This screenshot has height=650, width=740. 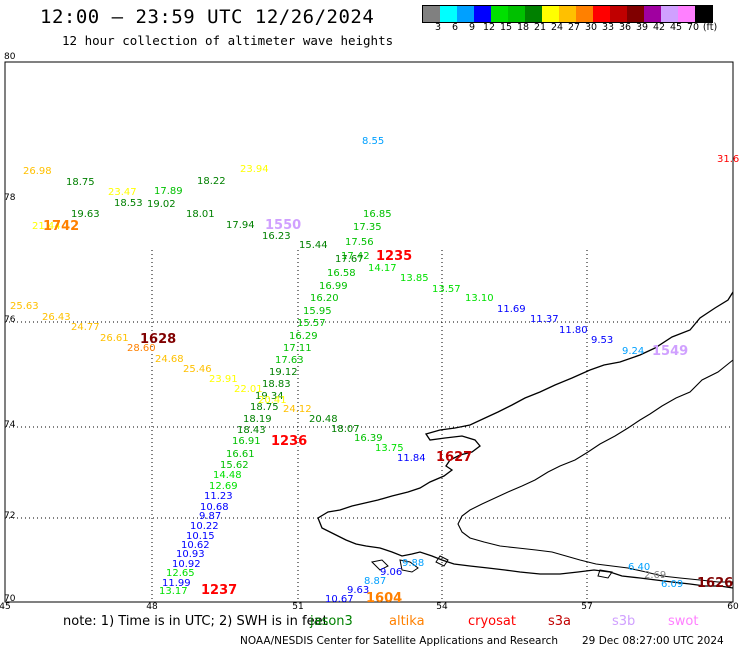 What do you see at coordinates (276, 236) in the screenshot?
I see `wave-height-label: 16.23` at bounding box center [276, 236].